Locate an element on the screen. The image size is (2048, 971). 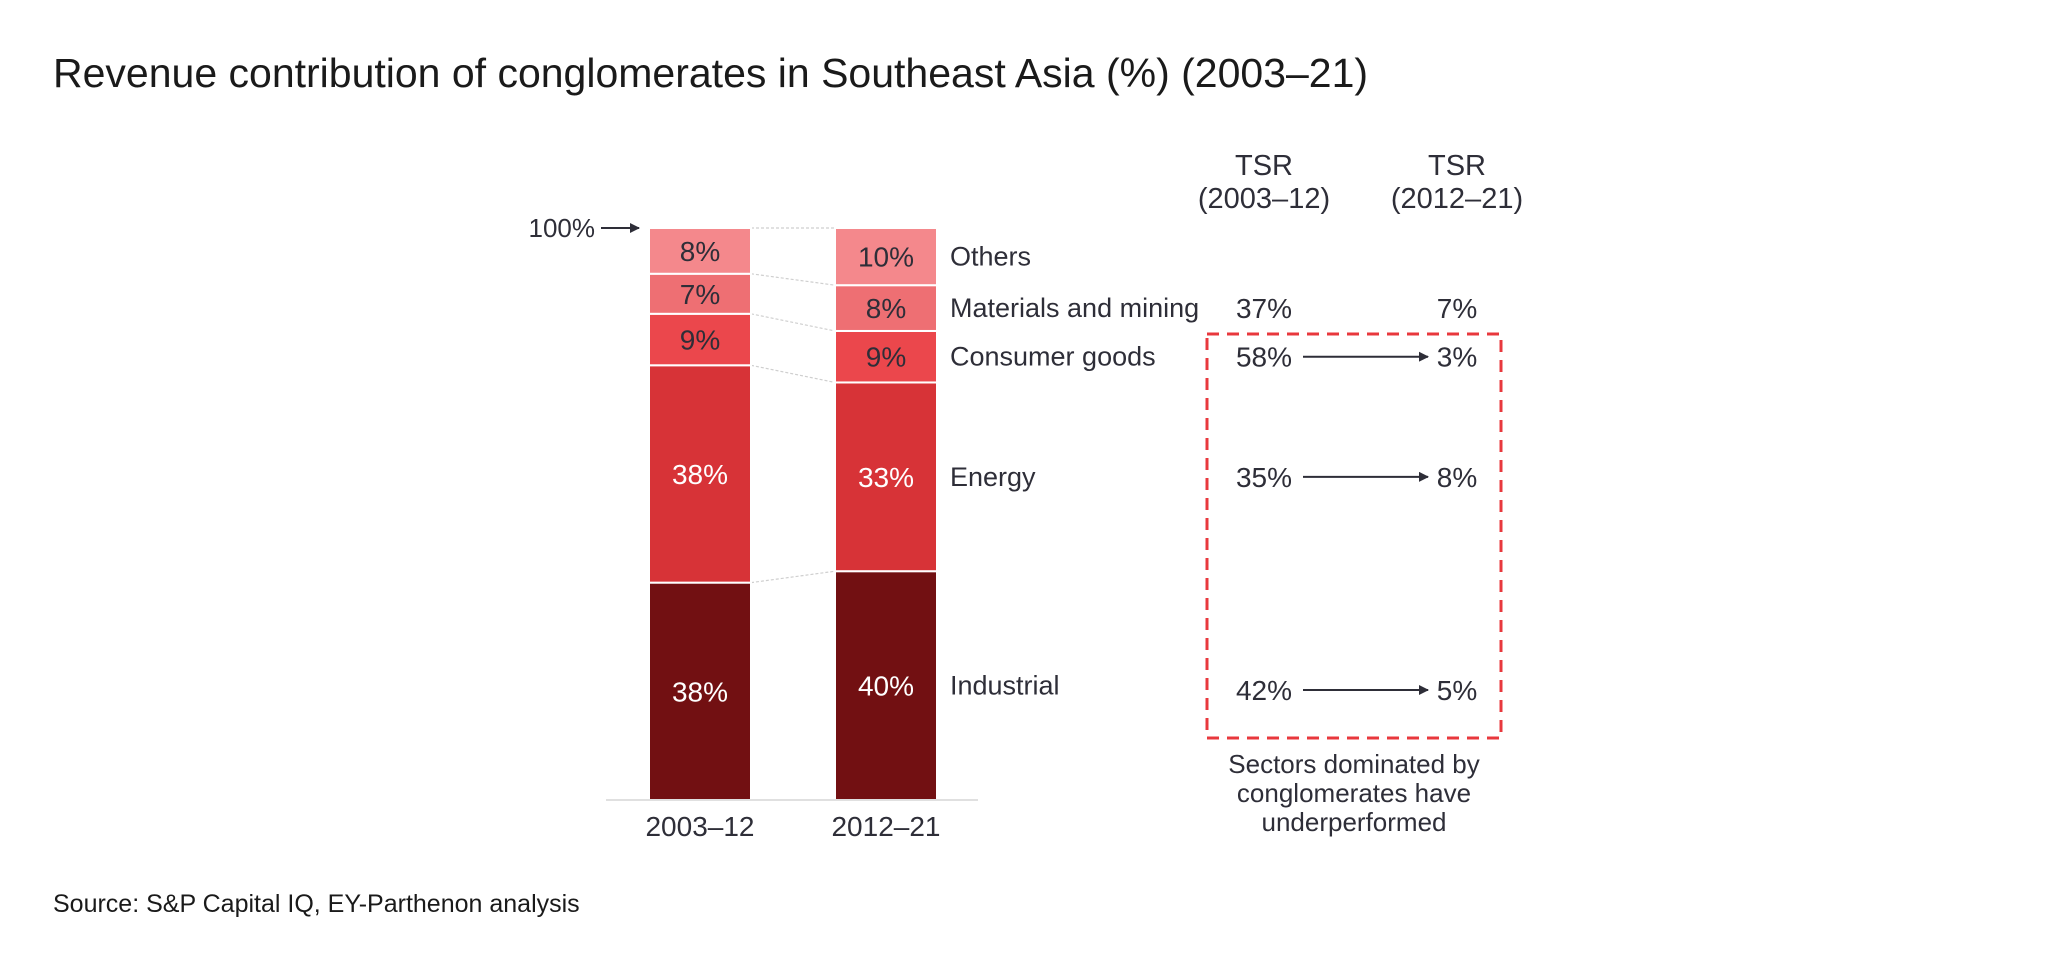
tsr-value-2012-21: 5% is located at coordinates (1457, 690).